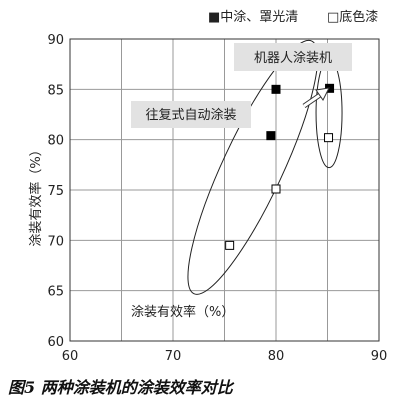  Describe the element at coordinates (352, 17) in the screenshot. I see `legend-series-2: □底色漆` at that location.